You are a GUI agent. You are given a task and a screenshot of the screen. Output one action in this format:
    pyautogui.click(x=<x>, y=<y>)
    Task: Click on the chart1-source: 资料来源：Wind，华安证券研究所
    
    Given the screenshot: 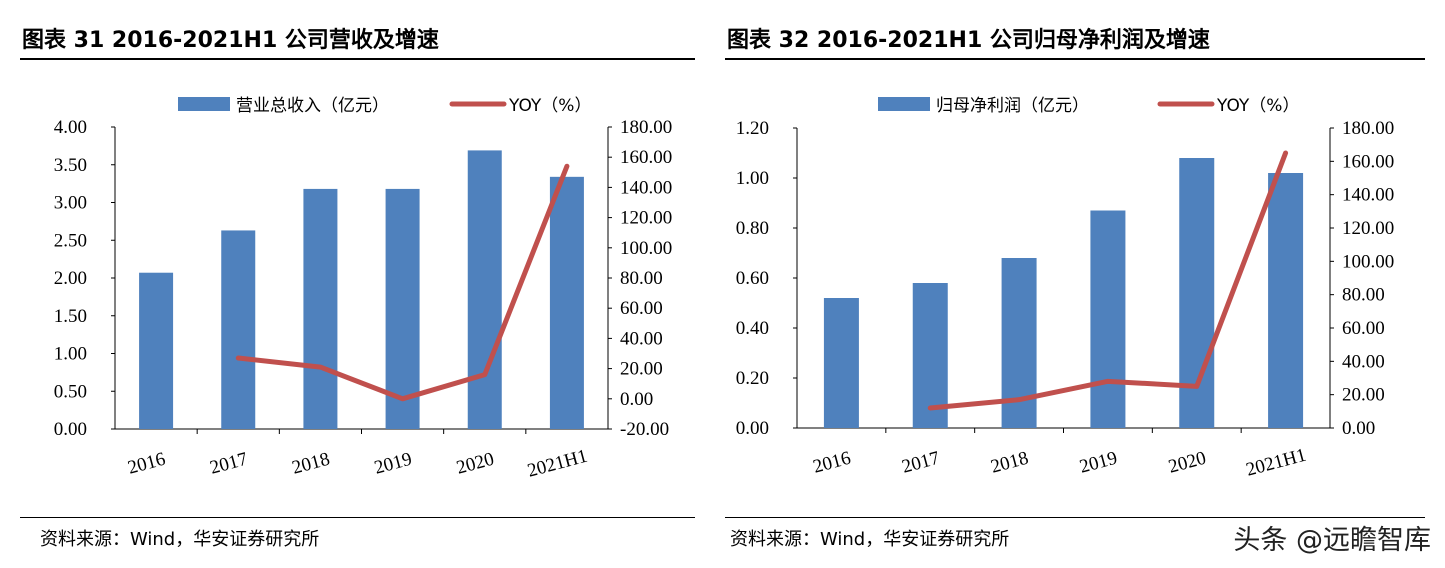 What is the action you would take?
    pyautogui.click(x=180, y=539)
    